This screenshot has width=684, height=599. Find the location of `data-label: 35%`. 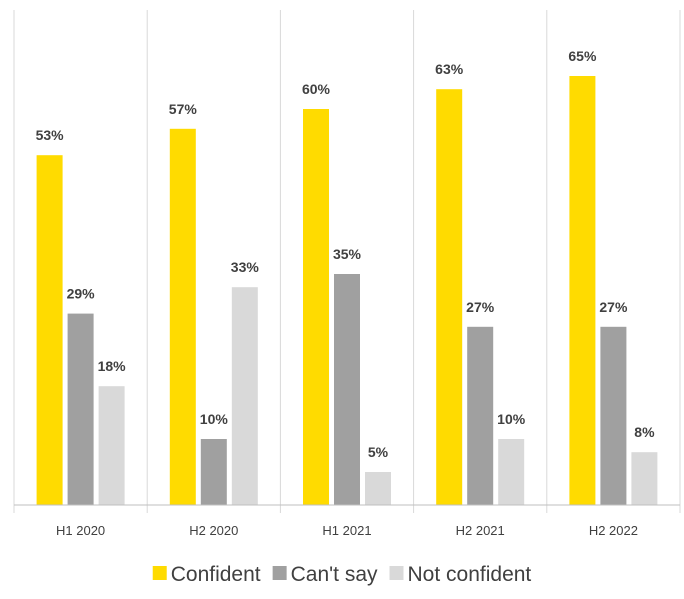

data-label: 35% is located at coordinates (347, 254).